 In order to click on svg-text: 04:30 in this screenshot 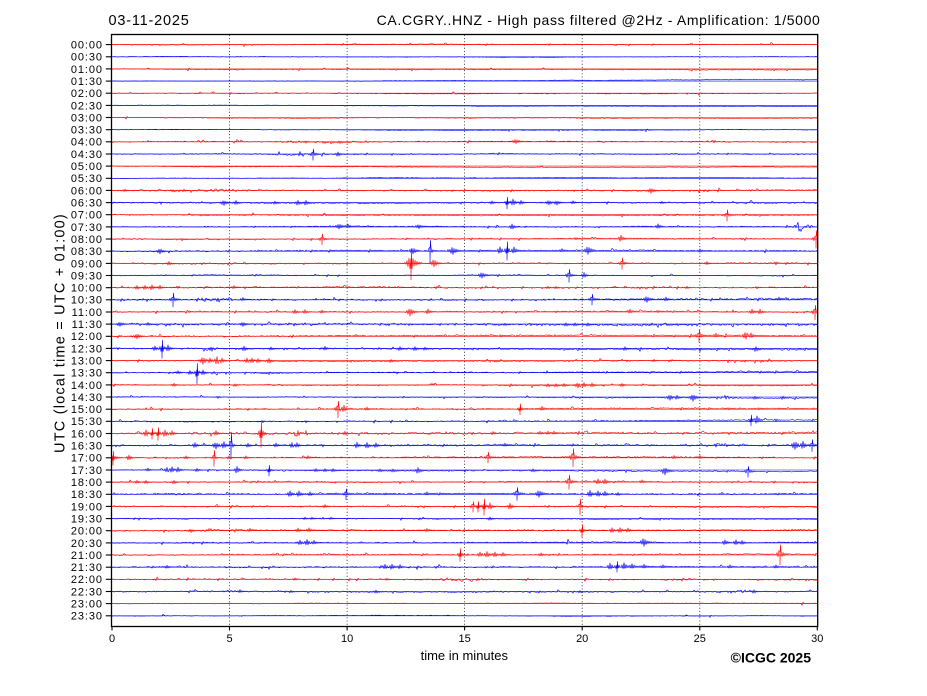, I will do `click(87, 155)`.